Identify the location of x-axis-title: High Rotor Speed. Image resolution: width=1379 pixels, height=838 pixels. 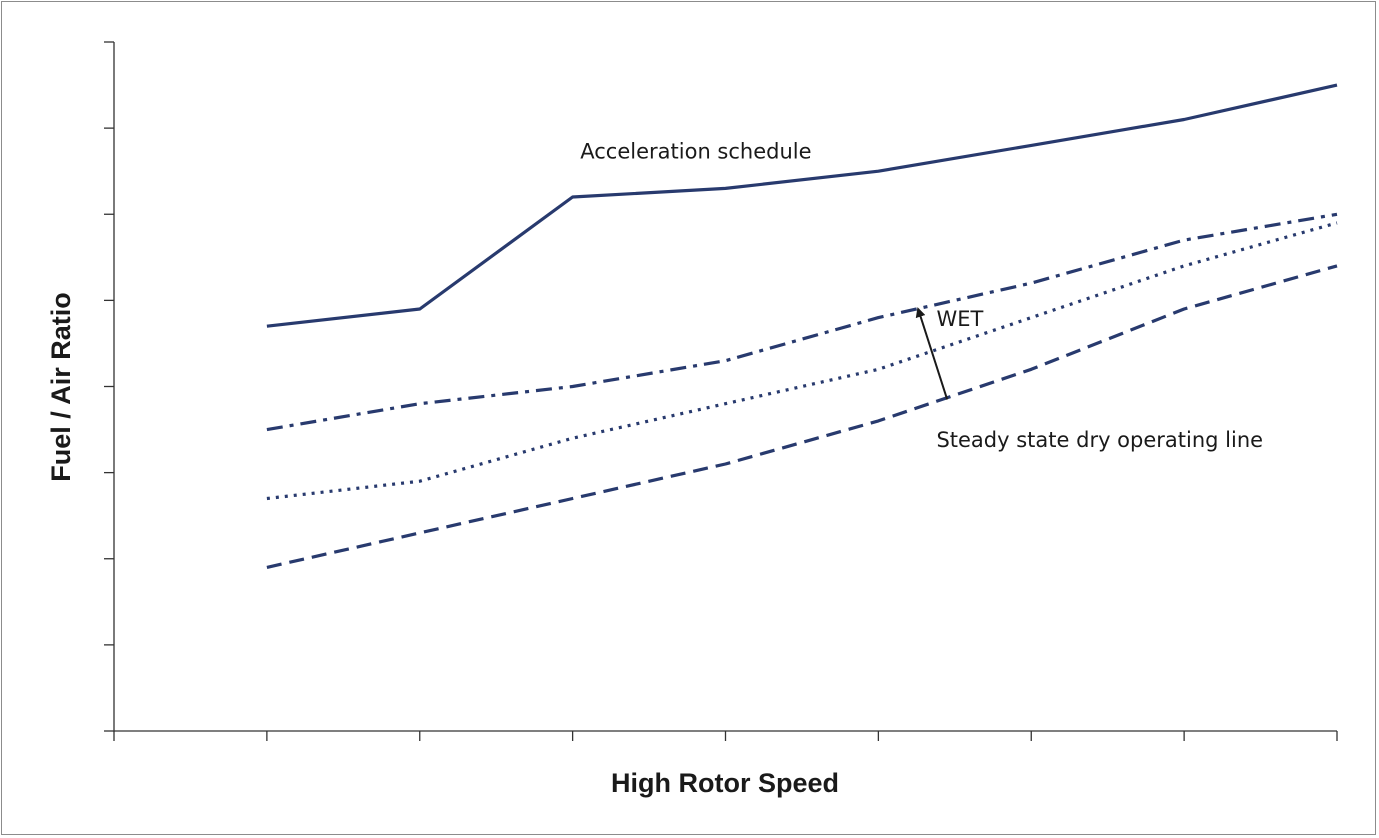
(725, 783).